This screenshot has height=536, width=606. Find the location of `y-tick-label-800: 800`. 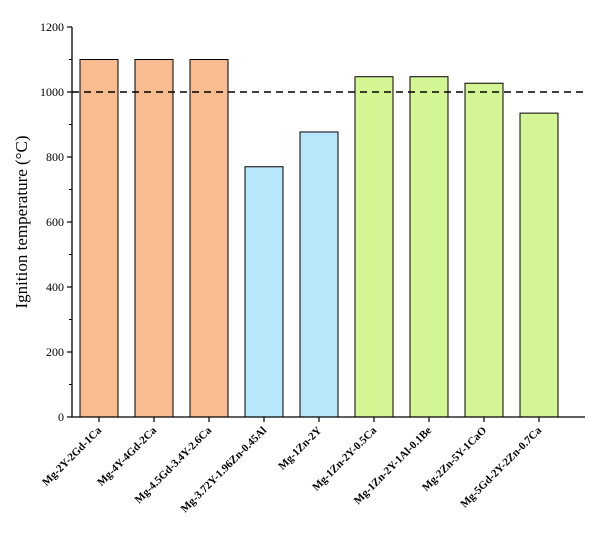

y-tick-label-800: 800 is located at coordinates (55, 157).